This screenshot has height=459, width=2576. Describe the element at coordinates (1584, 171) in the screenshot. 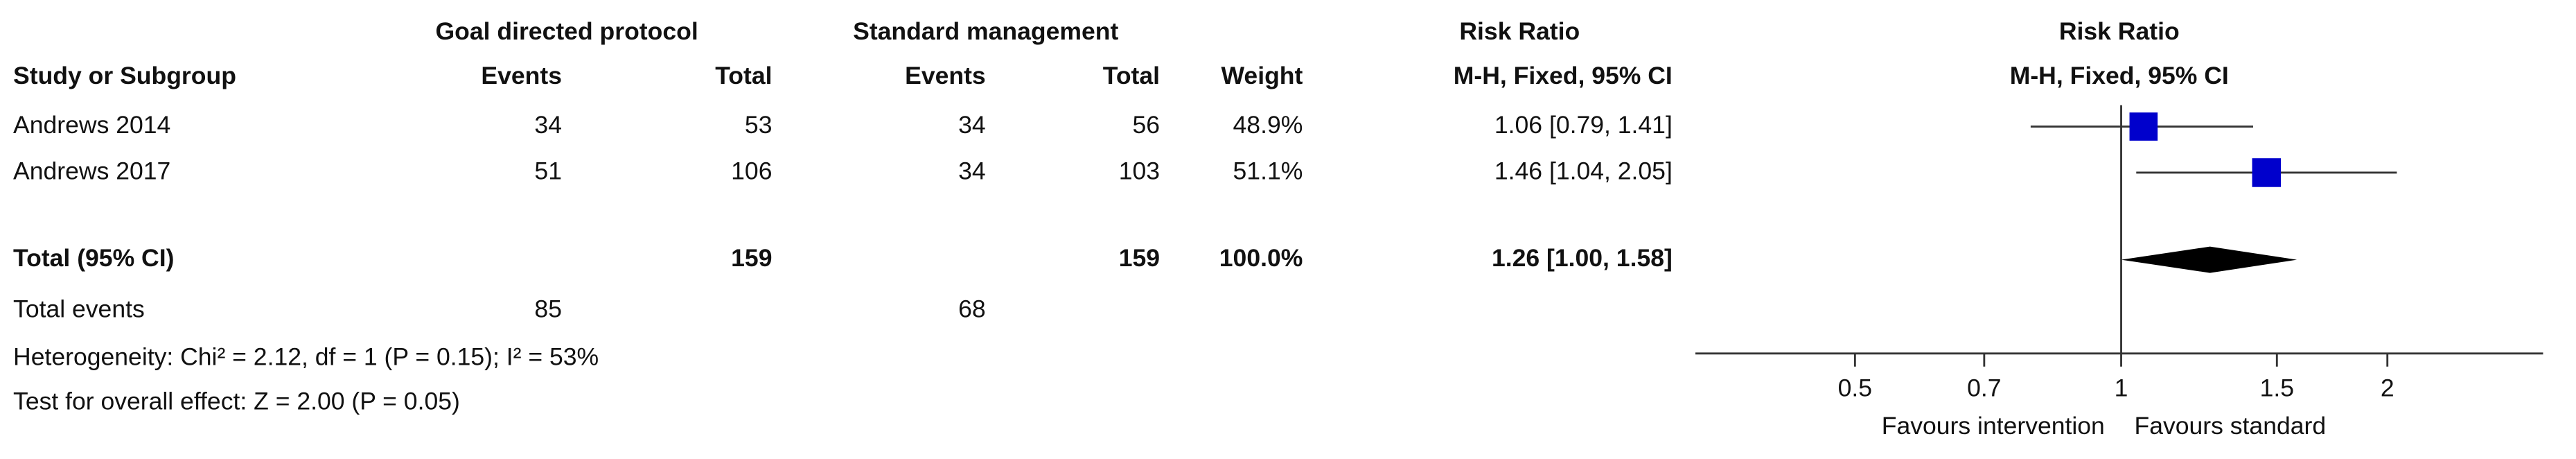

I see `ci: 1.46 [1.04, 2.05]` at that location.